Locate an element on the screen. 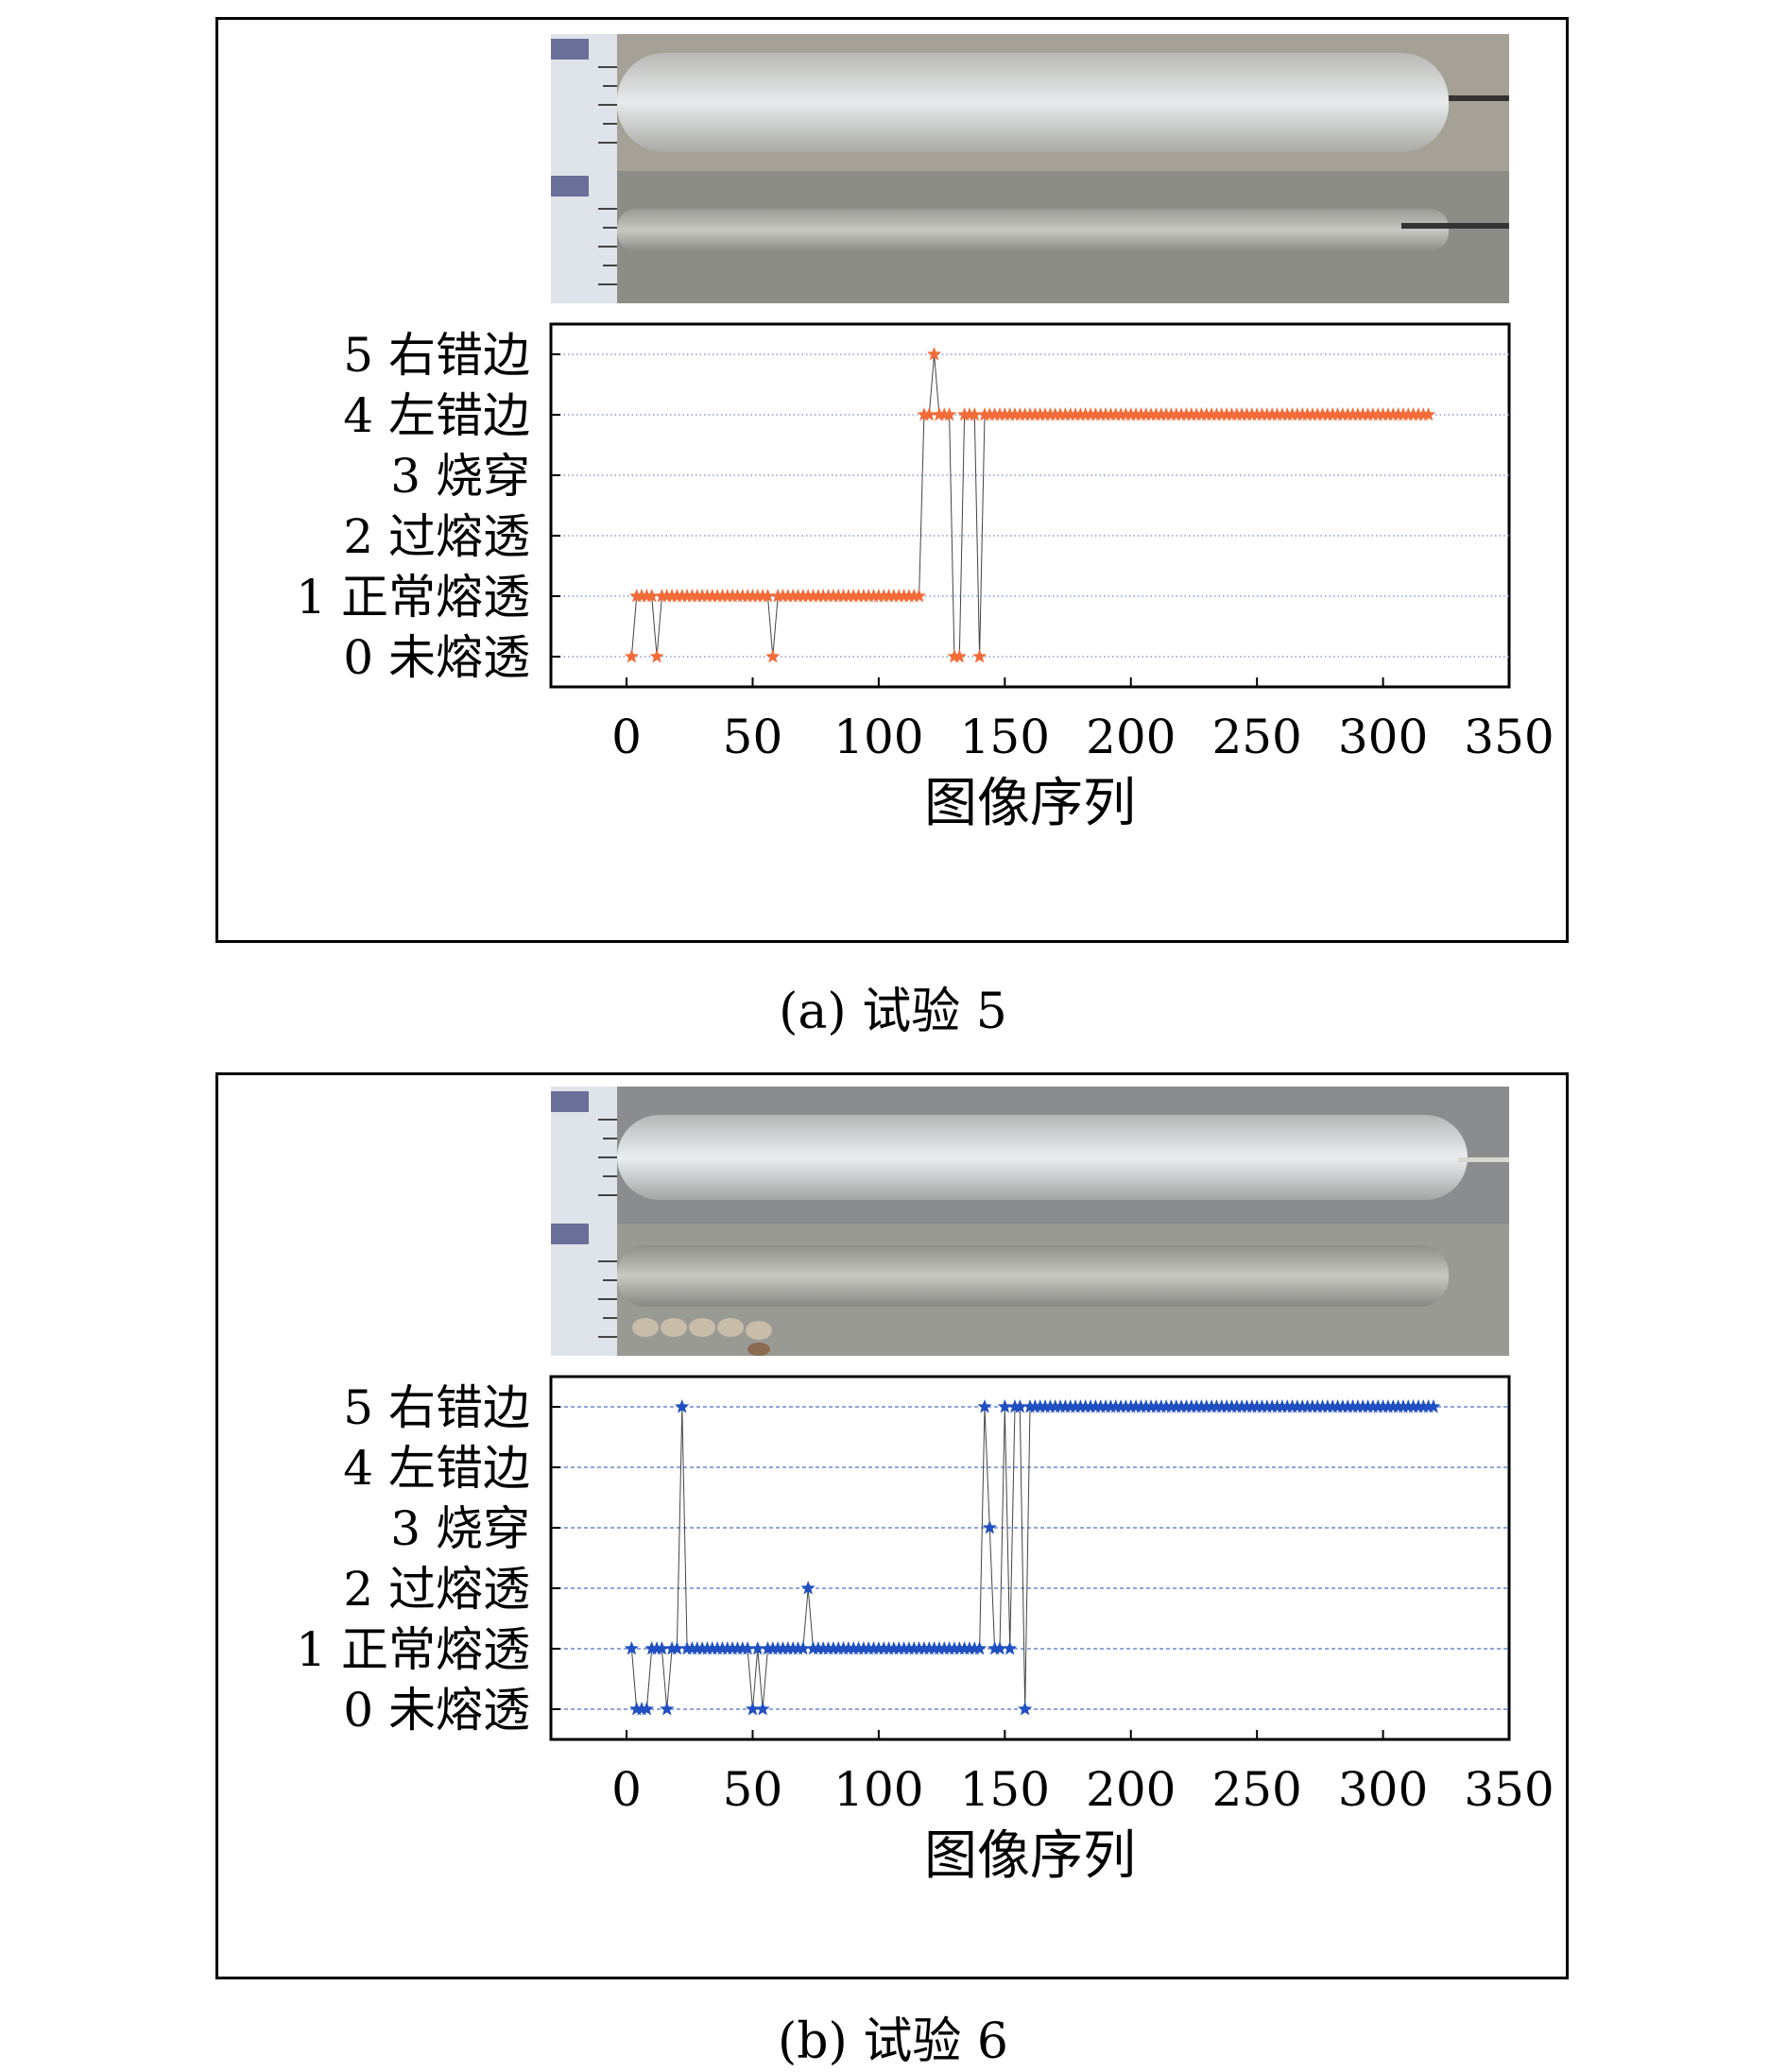 This screenshot has height=2072, width=1786. weld-photo-a is located at coordinates (1030, 168).